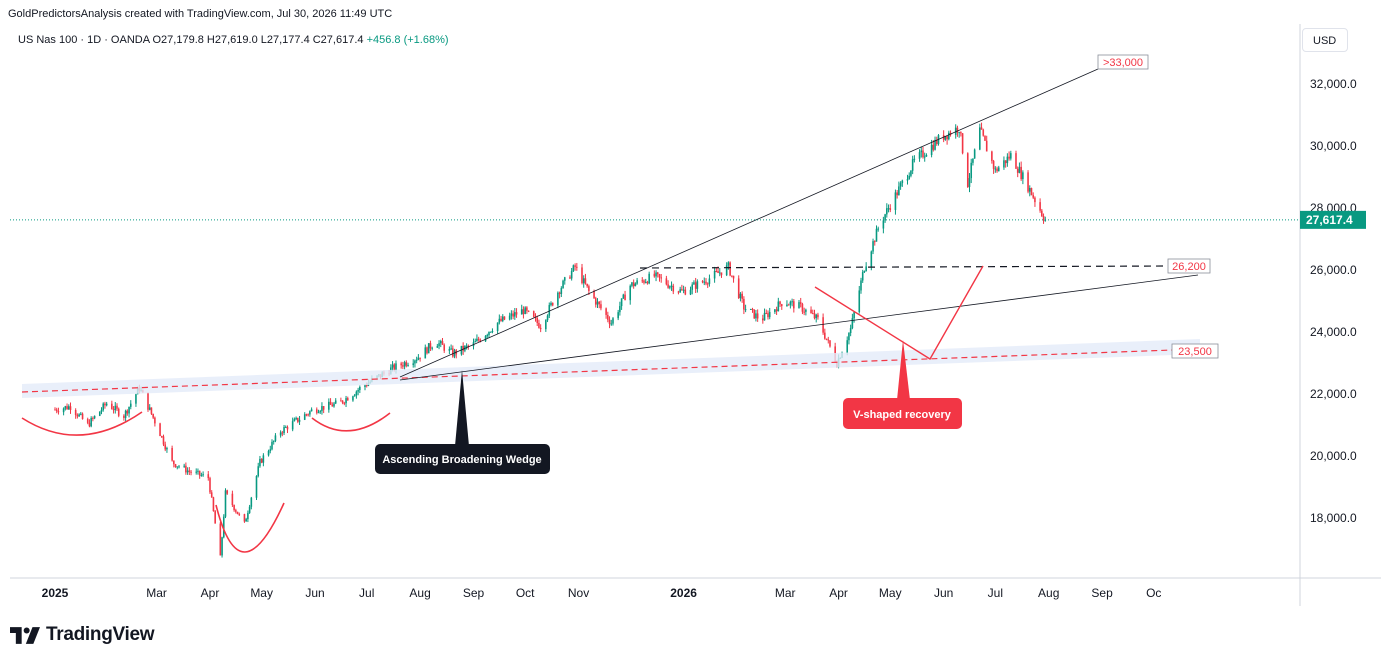  I want to click on tradingview-logo: TradingView, so click(82, 635).